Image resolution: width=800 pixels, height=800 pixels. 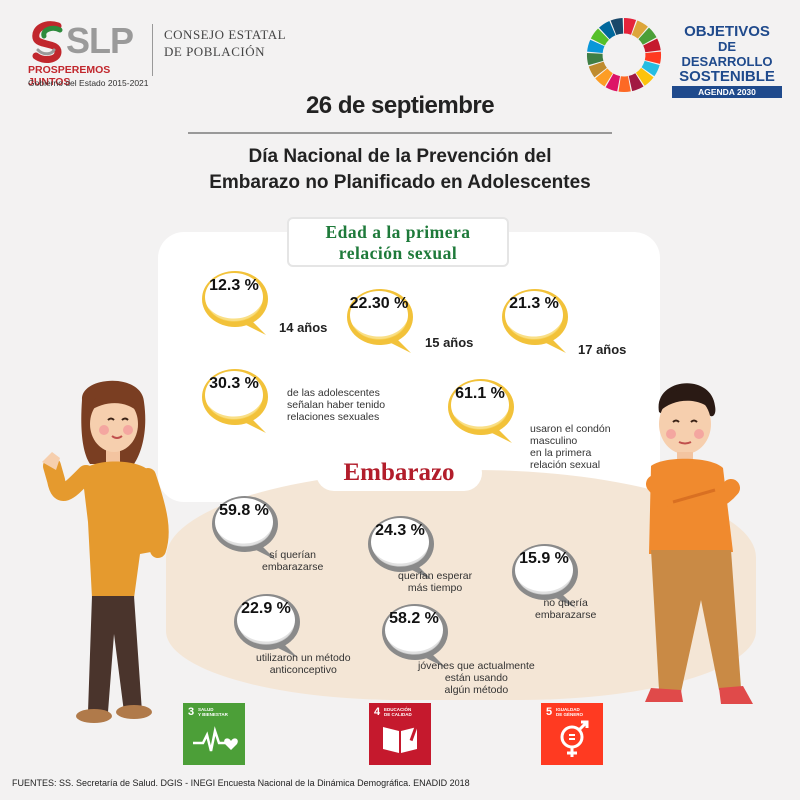 What do you see at coordinates (244, 510) in the screenshot?
I see `stat-value: 59.8 %` at bounding box center [244, 510].